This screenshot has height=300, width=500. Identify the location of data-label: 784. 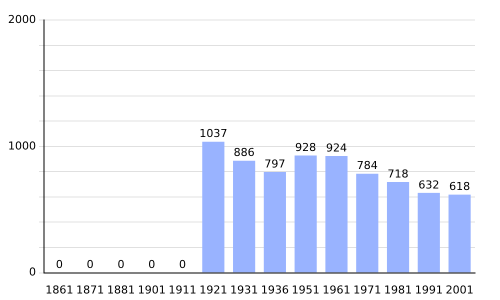
(367, 165).